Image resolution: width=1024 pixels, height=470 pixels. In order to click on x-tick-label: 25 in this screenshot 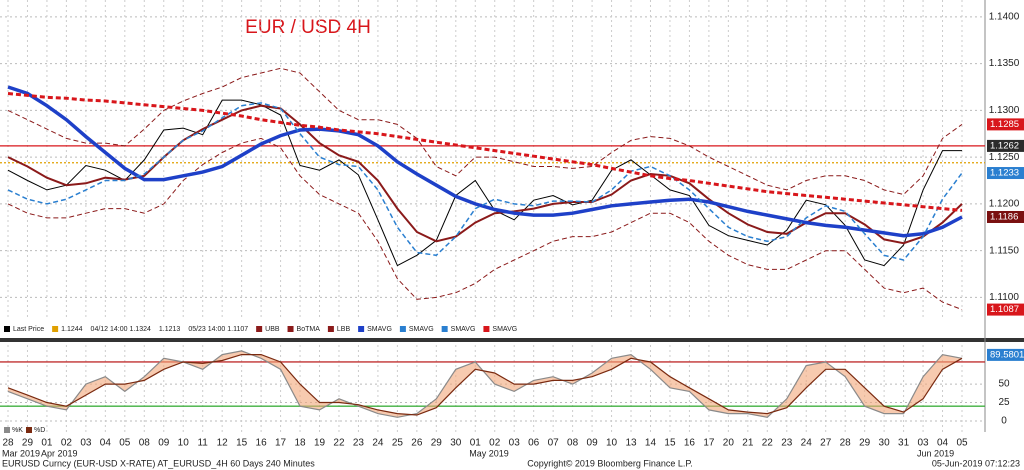, I will do `click(398, 443)`.